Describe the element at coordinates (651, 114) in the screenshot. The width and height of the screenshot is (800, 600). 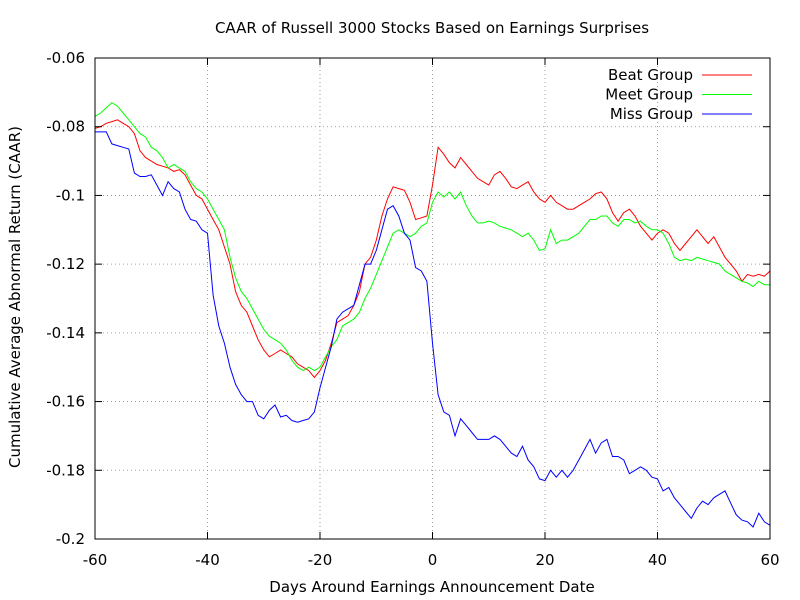
I see `legend-label-miss-group: Miss Group` at that location.